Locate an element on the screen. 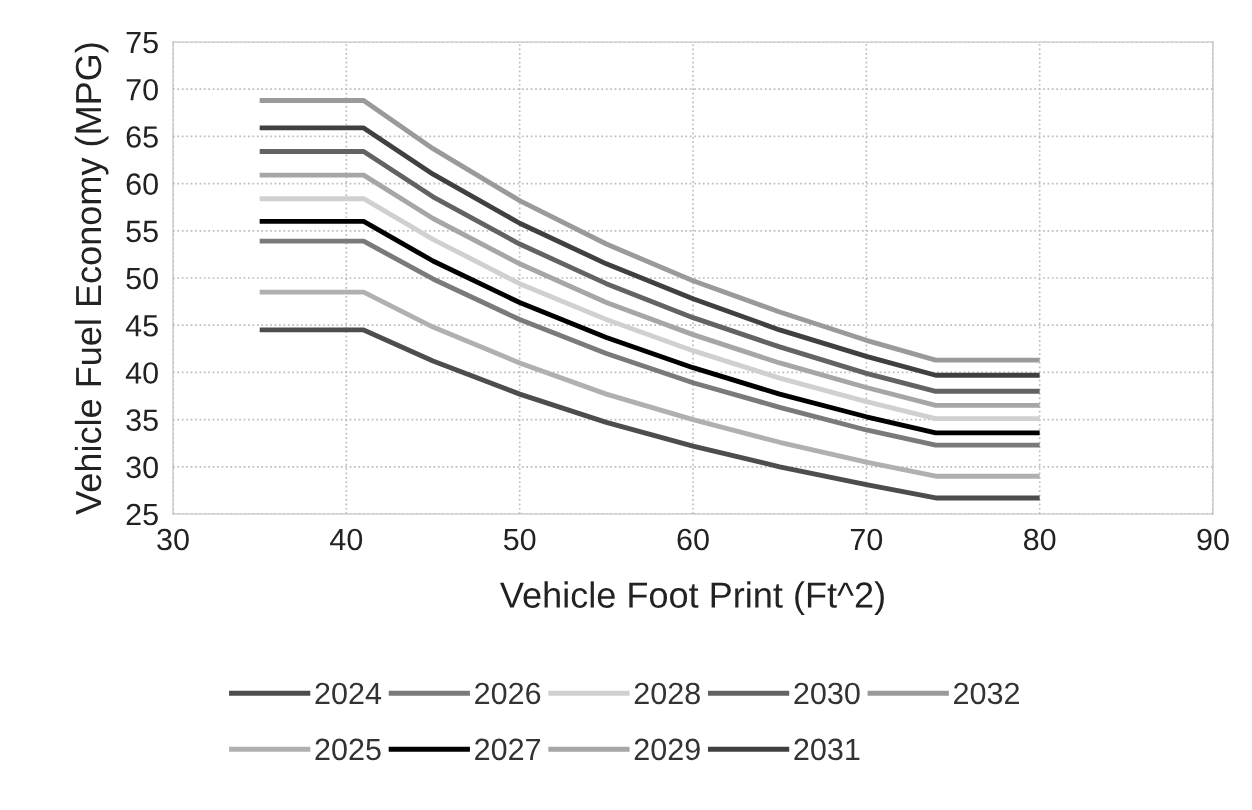 The width and height of the screenshot is (1252, 810). legend-label: 2025 is located at coordinates (348, 749).